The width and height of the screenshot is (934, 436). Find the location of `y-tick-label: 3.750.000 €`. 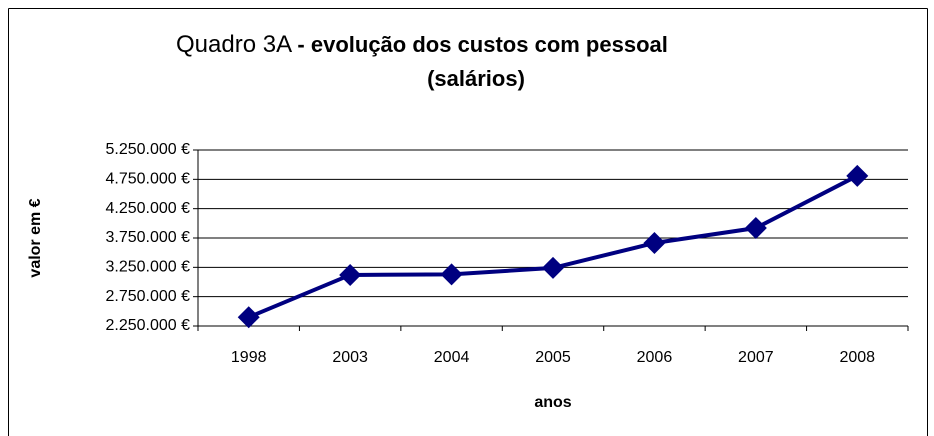

y-tick-label: 3.750.000 € is located at coordinates (147, 237).